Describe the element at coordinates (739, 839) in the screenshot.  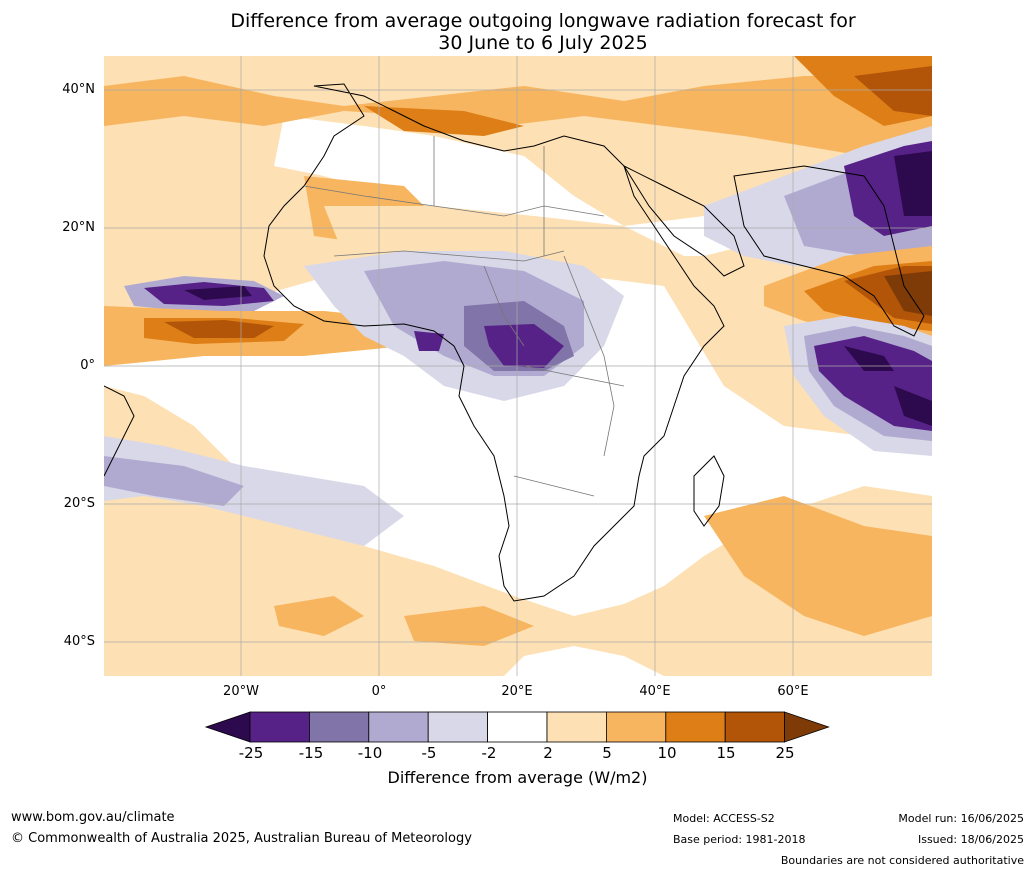
I see `base-period-text: Base period: 1981-2018` at that location.